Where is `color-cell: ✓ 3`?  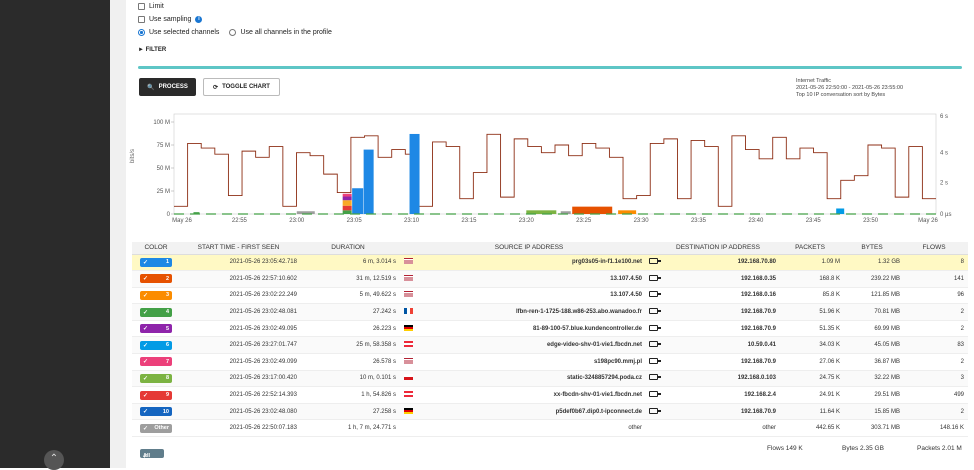
color-cell: ✓ 3 is located at coordinates (156, 296).